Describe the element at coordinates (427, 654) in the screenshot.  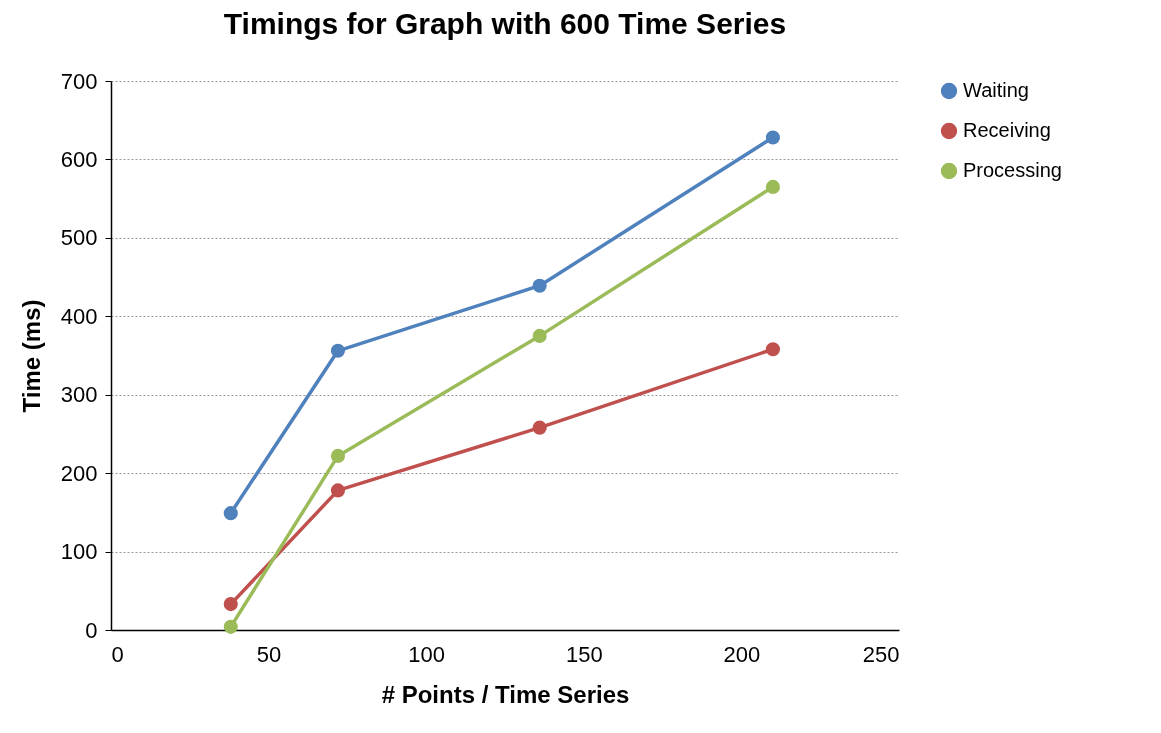
I see `x-tick-label: 100` at that location.